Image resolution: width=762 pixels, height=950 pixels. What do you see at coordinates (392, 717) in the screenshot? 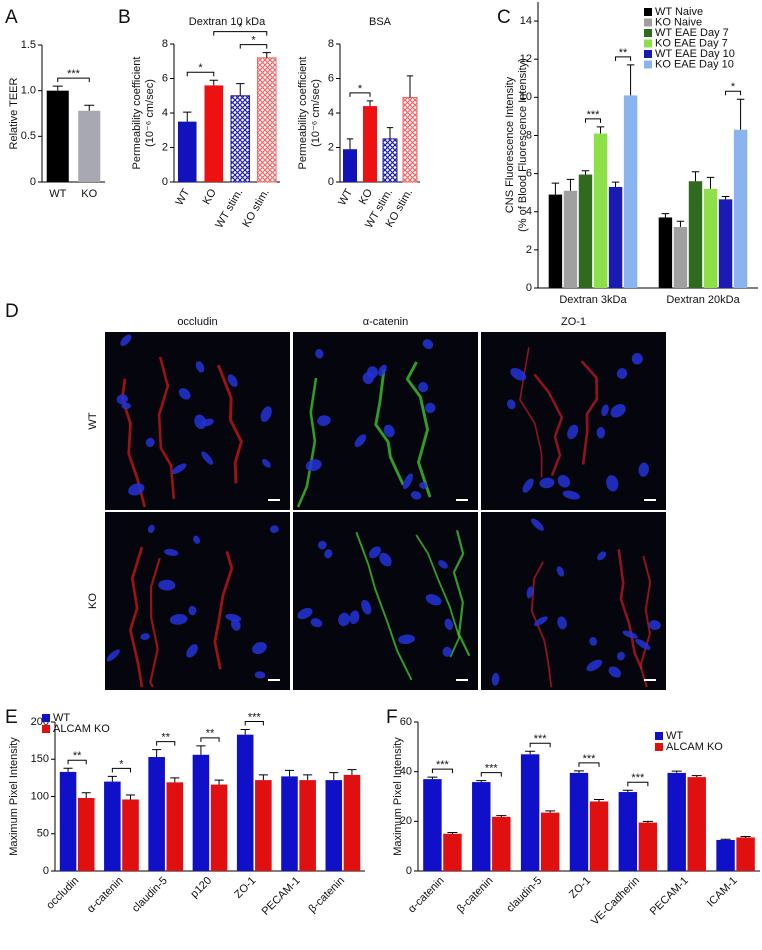
I see `panel-label: F` at bounding box center [392, 717].